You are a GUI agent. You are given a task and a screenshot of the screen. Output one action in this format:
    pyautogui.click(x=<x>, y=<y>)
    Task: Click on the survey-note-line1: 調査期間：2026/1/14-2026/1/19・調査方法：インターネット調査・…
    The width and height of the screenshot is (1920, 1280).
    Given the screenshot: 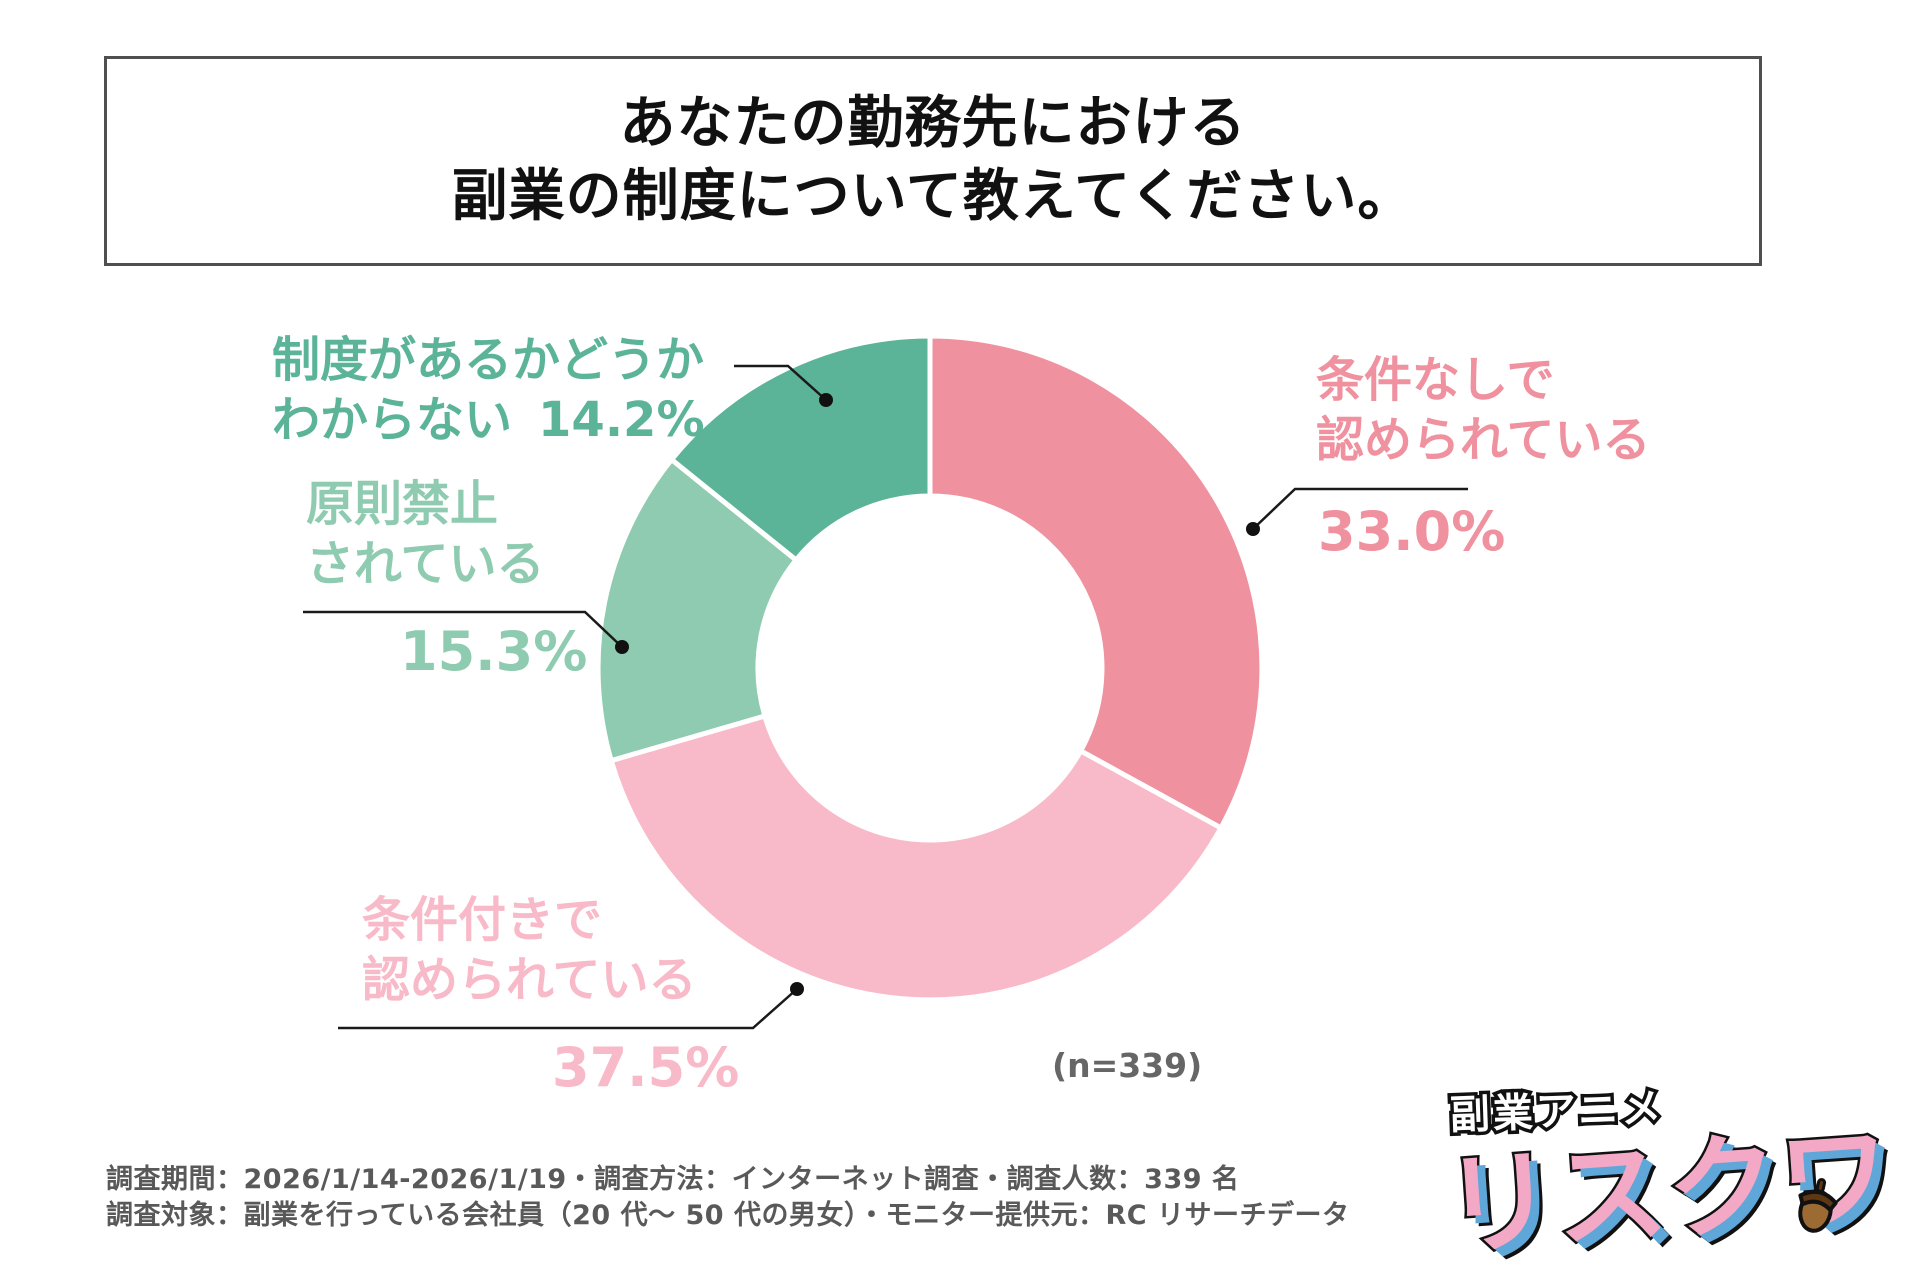 What is the action you would take?
    pyautogui.click(x=673, y=1179)
    